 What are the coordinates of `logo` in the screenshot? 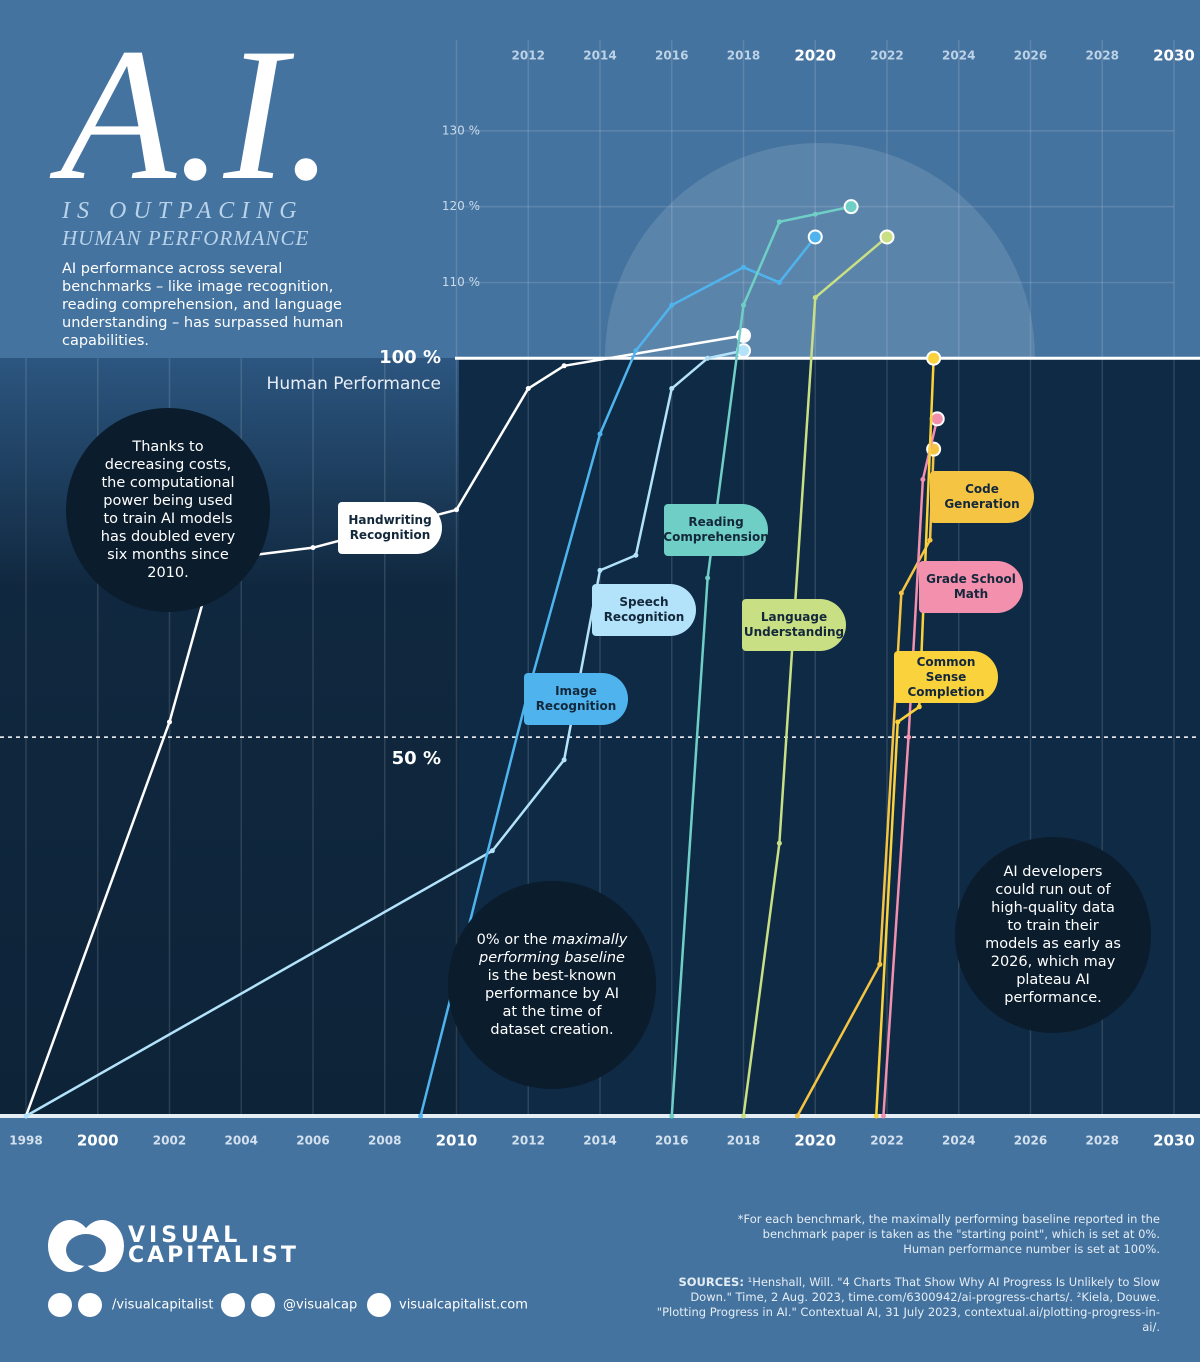 It's located at (86, 1246).